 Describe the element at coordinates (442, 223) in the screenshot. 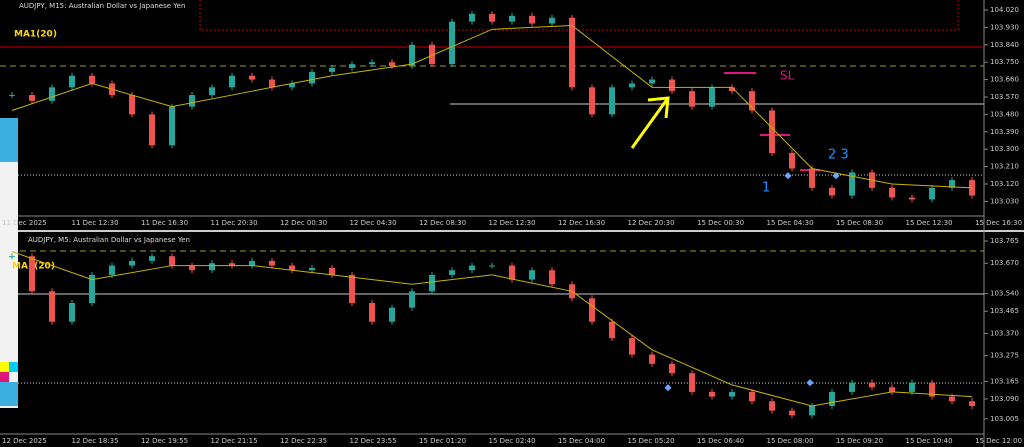

I see `time-label: 12 Dec 08:30` at that location.